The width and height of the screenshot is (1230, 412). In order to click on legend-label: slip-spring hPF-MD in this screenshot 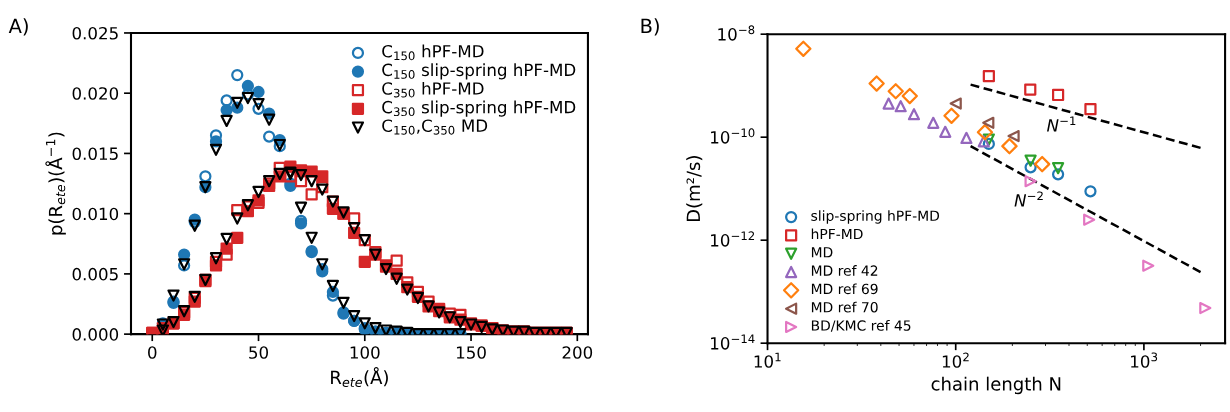, I will do `click(875, 217)`.